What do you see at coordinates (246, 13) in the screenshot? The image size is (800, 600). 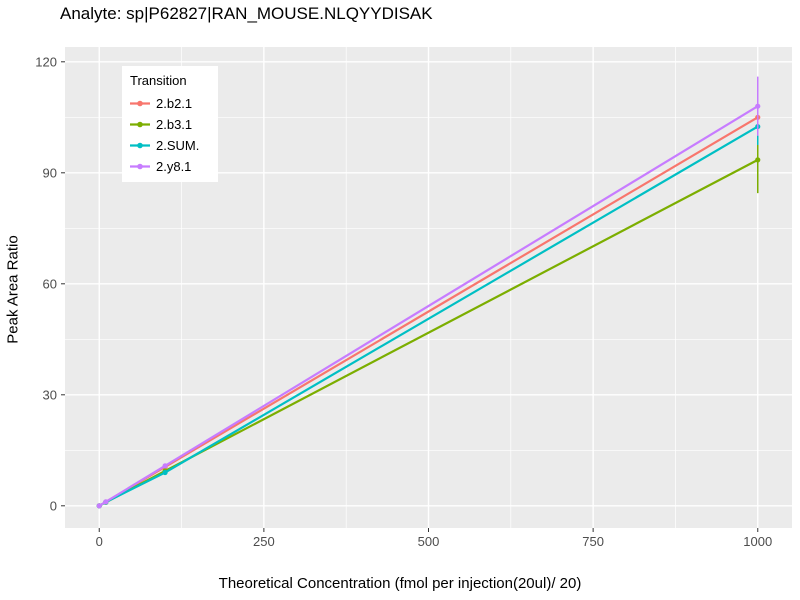 I see `chart-title: Analyte: sp|P62827|RAN_MOUSE.NLQYYDISAK` at bounding box center [246, 13].